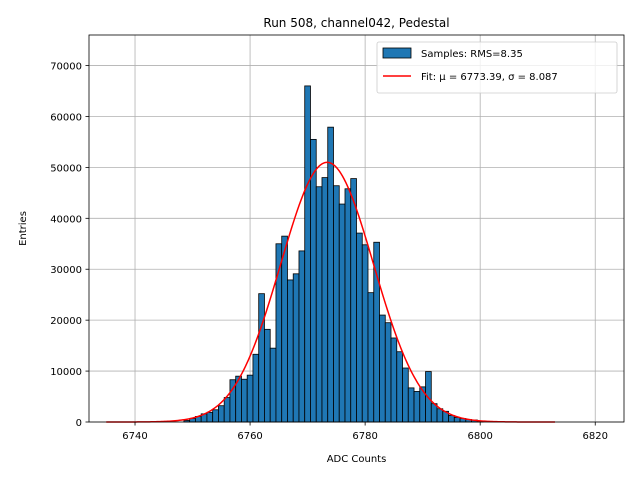 The width and height of the screenshot is (640, 480). What do you see at coordinates (66, 321) in the screenshot?
I see `y-tick-label: 20000` at bounding box center [66, 321].